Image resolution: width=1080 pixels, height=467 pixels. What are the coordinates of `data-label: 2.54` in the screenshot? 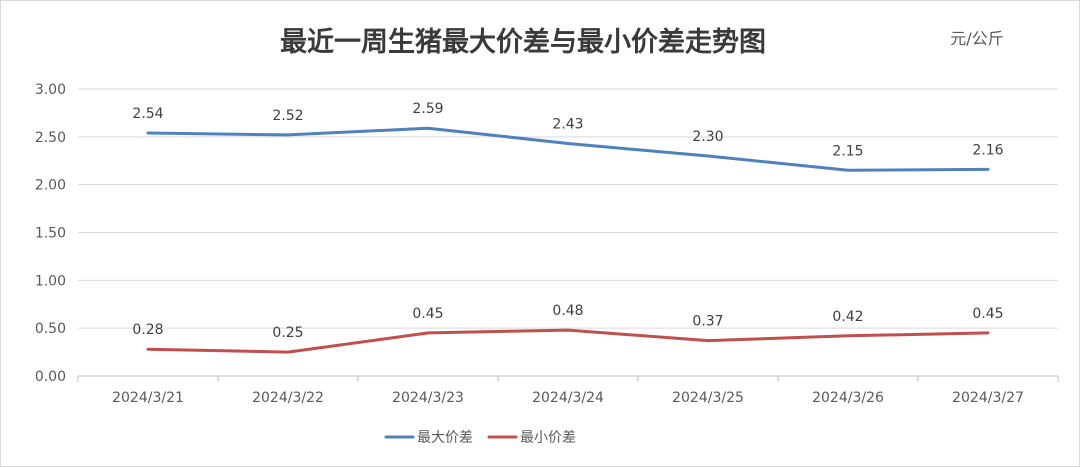 It's located at (147, 114).